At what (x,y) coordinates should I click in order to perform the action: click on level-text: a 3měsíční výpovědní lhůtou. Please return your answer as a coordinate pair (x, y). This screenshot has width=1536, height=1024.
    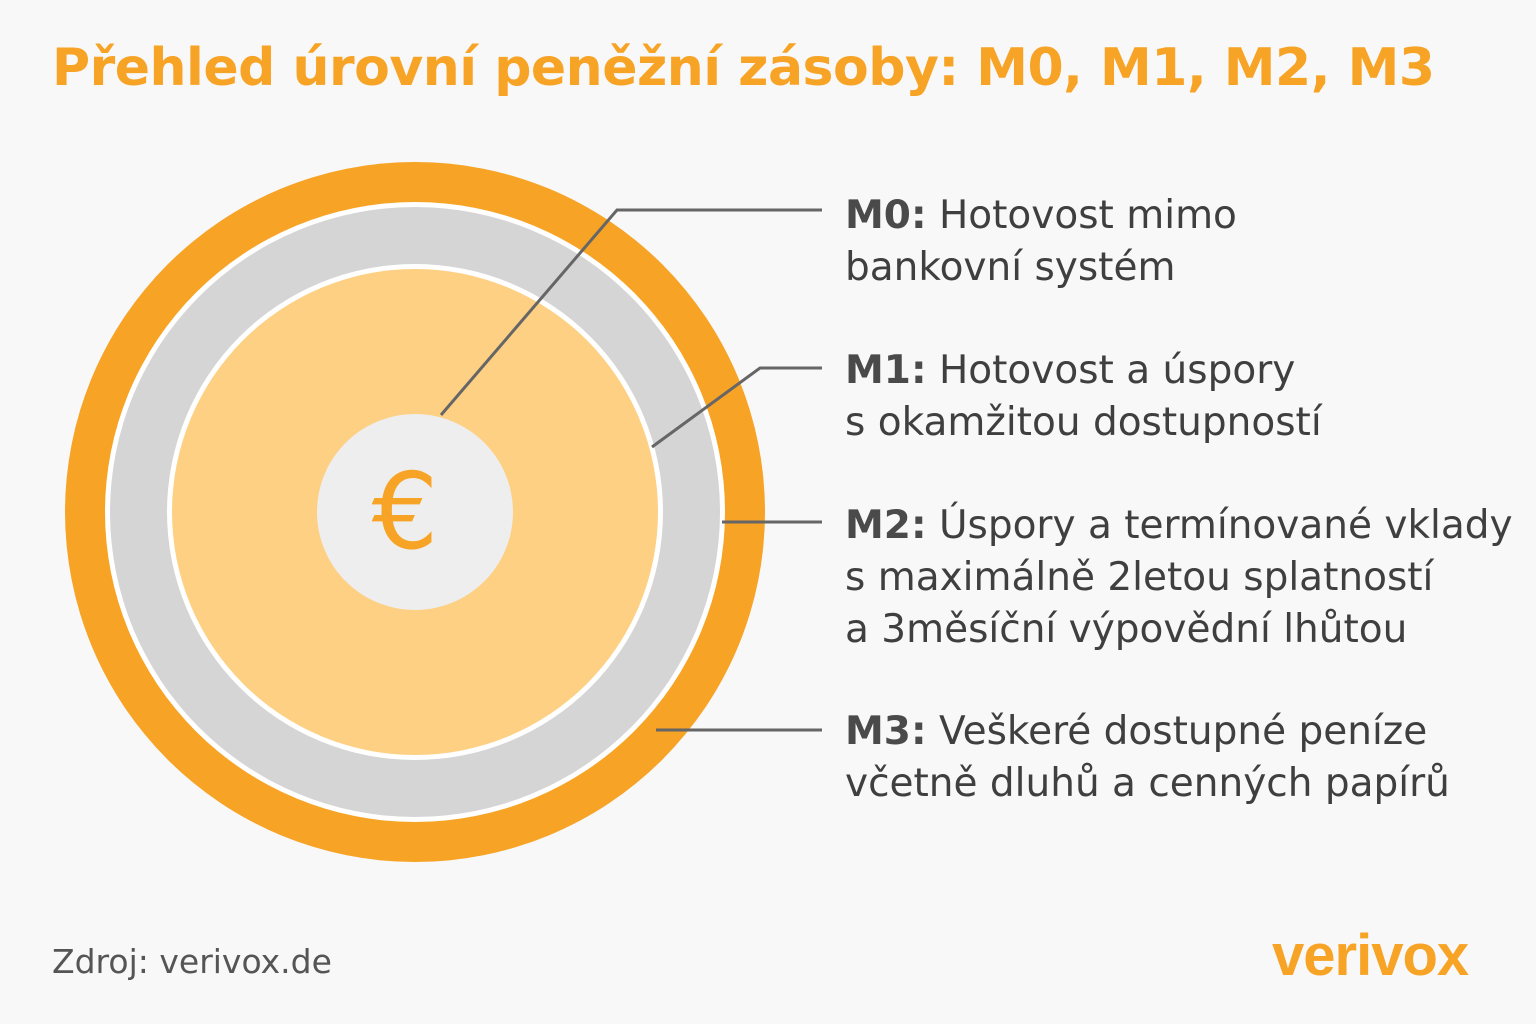
    Looking at the image, I should click on (1126, 629).